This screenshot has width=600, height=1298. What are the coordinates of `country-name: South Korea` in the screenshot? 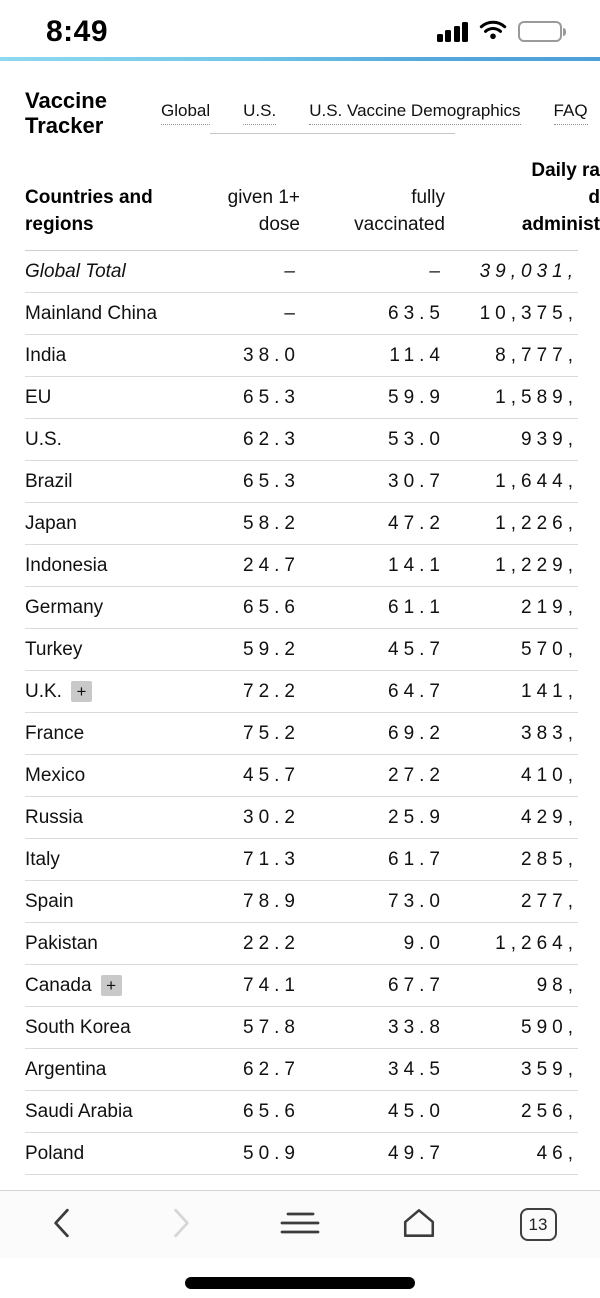 It's located at (105, 1028).